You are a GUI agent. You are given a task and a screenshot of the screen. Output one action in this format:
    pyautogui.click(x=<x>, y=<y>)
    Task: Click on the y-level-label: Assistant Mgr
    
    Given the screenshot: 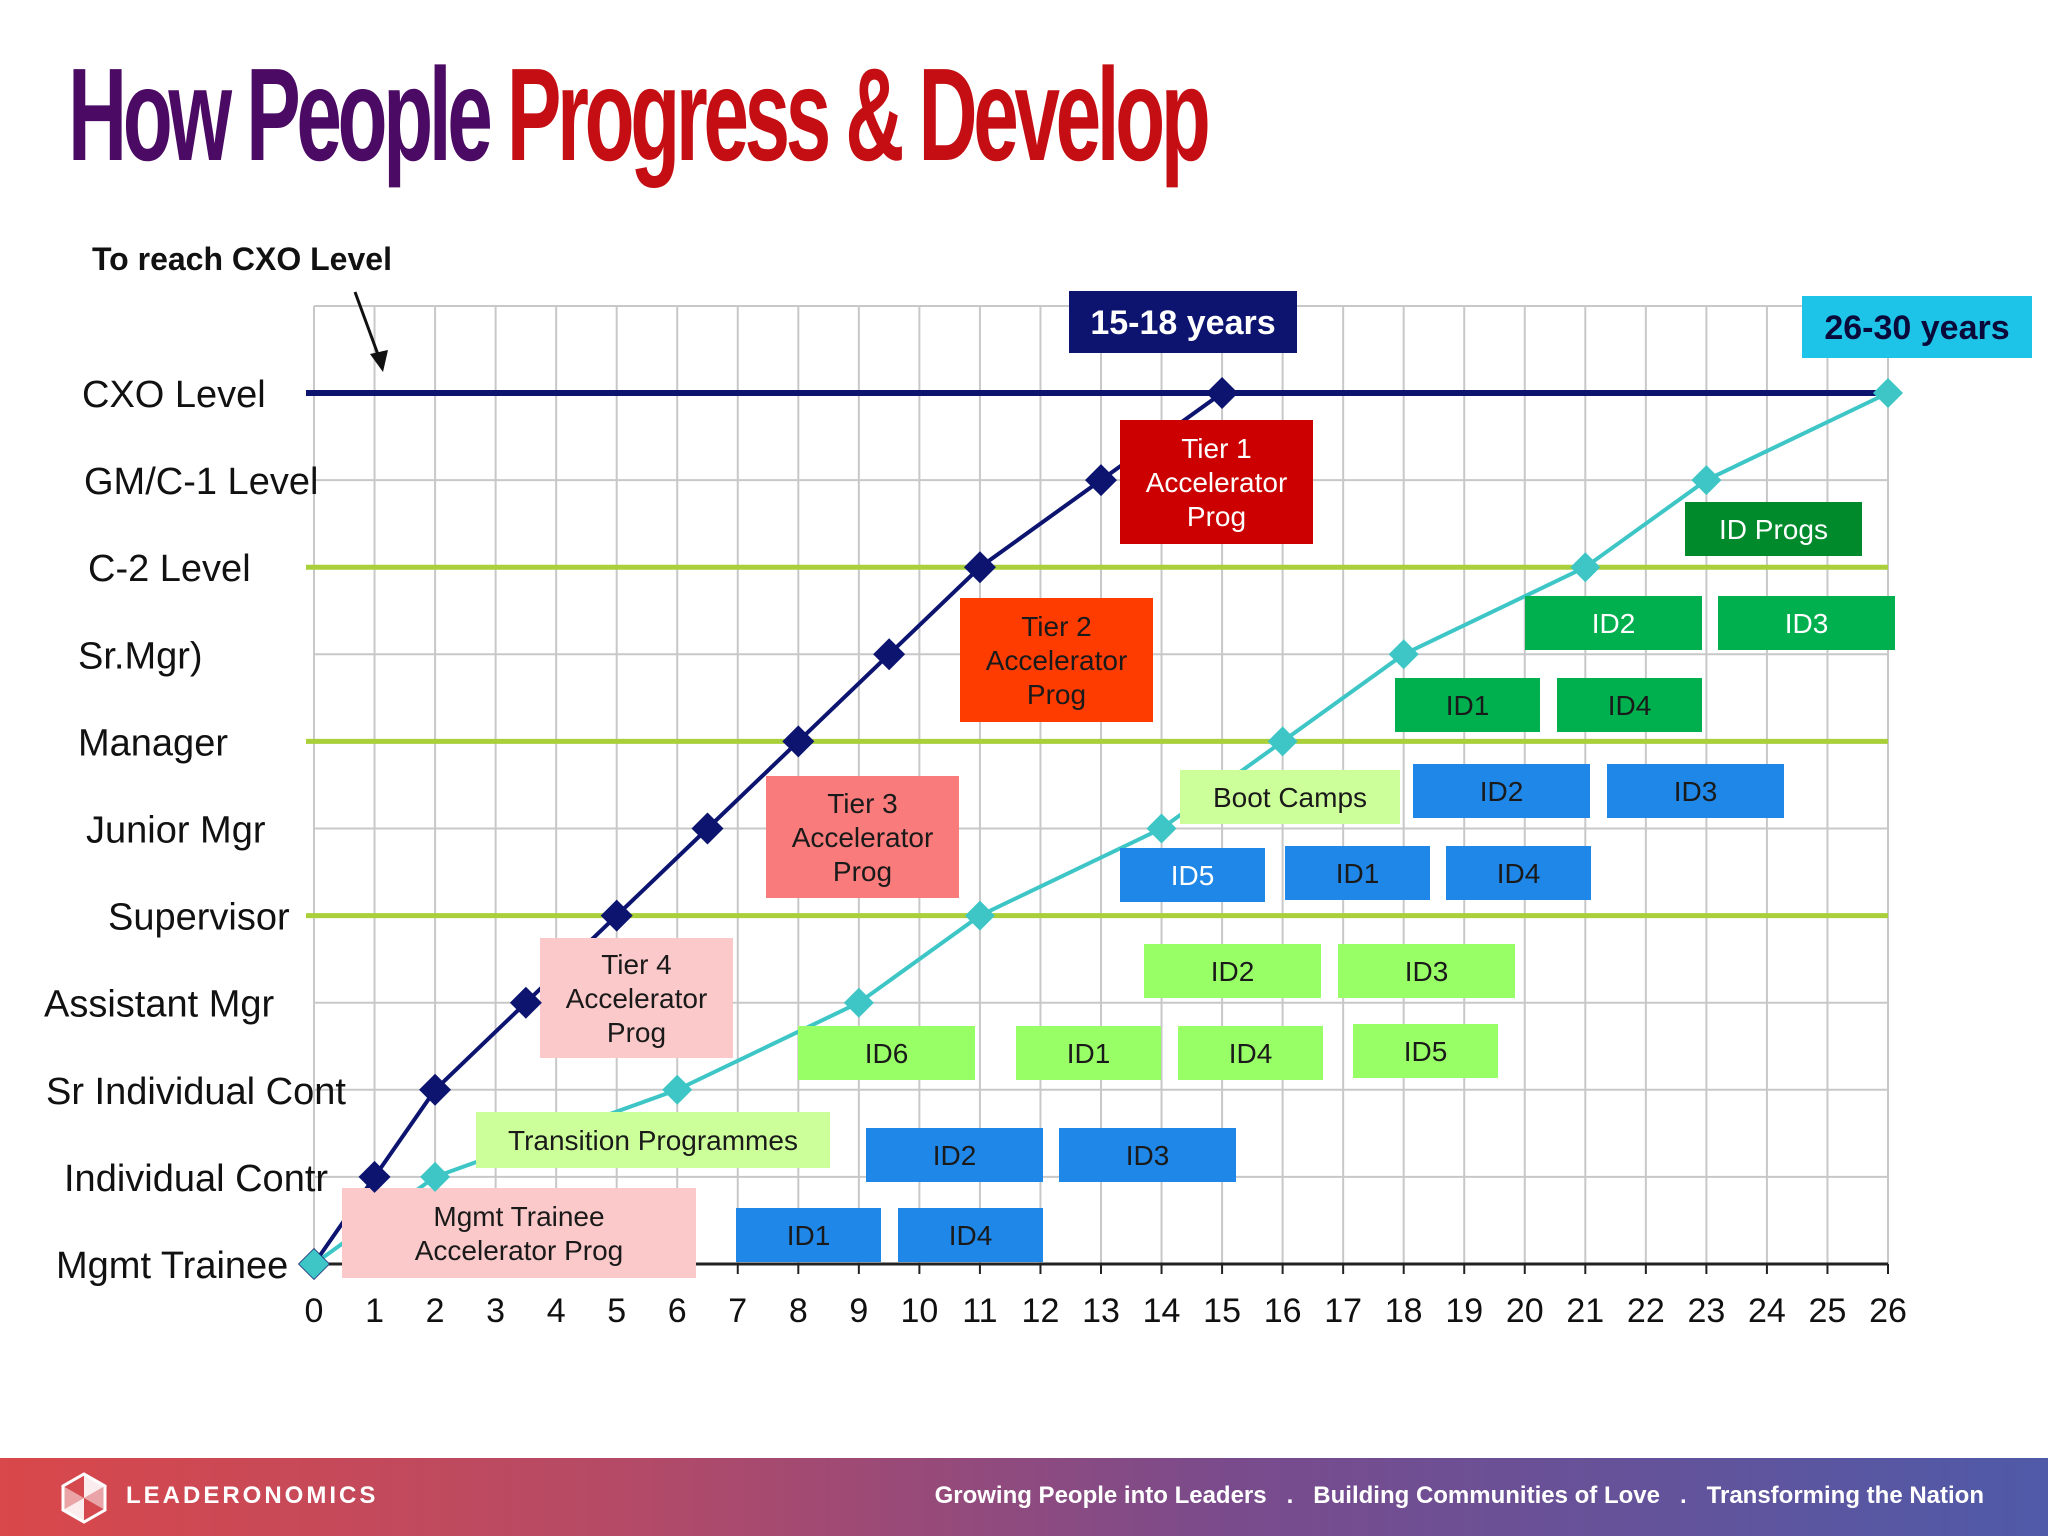 What is the action you would take?
    pyautogui.click(x=159, y=1005)
    